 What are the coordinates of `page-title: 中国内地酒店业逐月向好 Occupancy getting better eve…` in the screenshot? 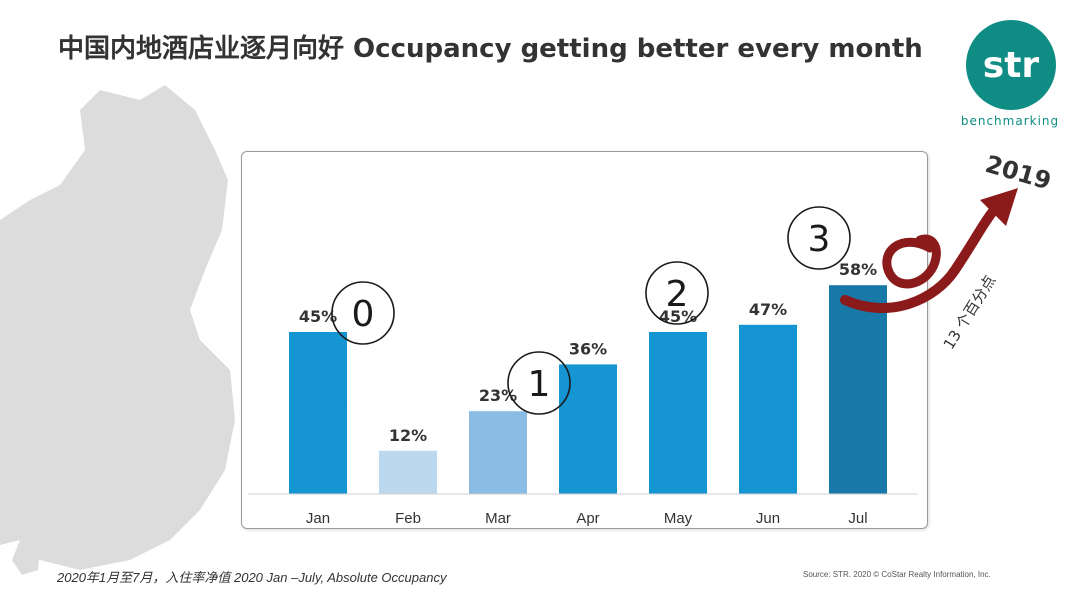 It's located at (490, 49).